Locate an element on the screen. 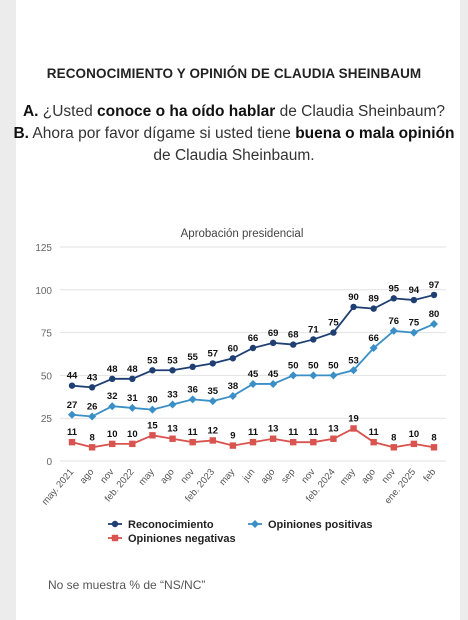 Image resolution: width=468 pixels, height=620 pixels. y-tick-label: 50 is located at coordinates (47, 376).